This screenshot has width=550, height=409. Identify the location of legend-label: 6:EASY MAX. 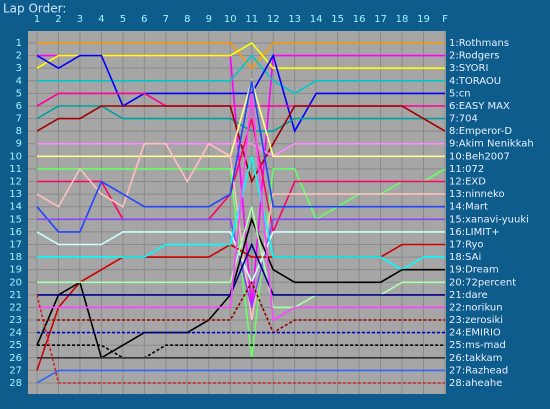
(479, 106).